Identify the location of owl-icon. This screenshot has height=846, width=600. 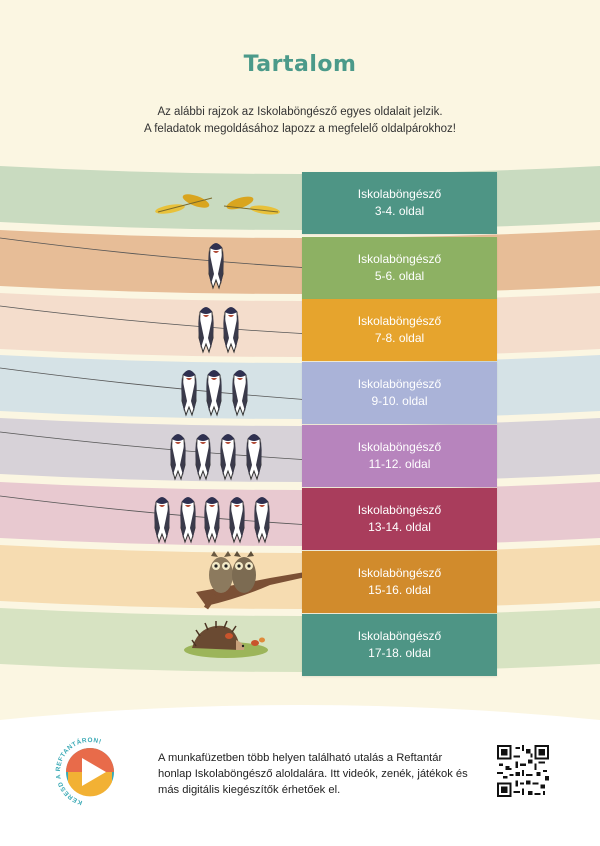
(251, 580).